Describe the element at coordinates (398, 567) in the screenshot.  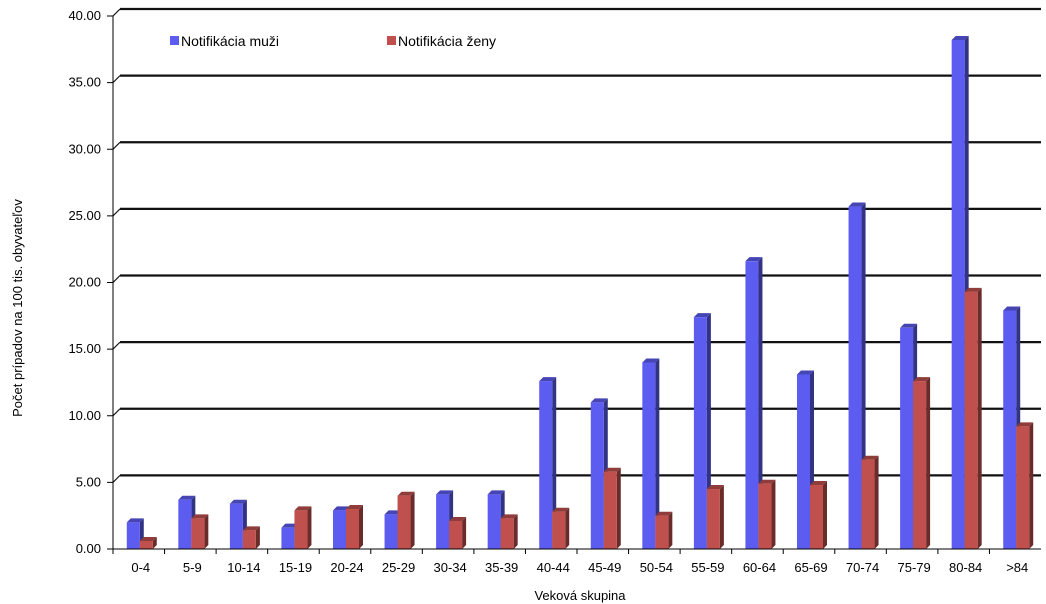
I see `x-tick-label: 25-29` at that location.